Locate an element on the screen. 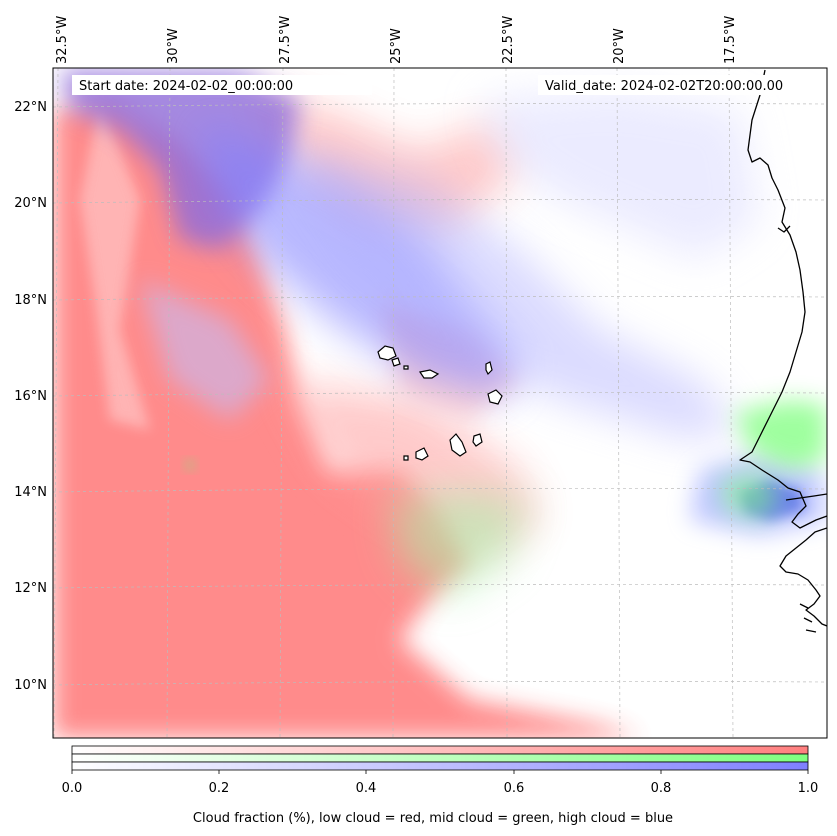 This screenshot has height=836, width=837. santa-luzia-island is located at coordinates (406, 367).